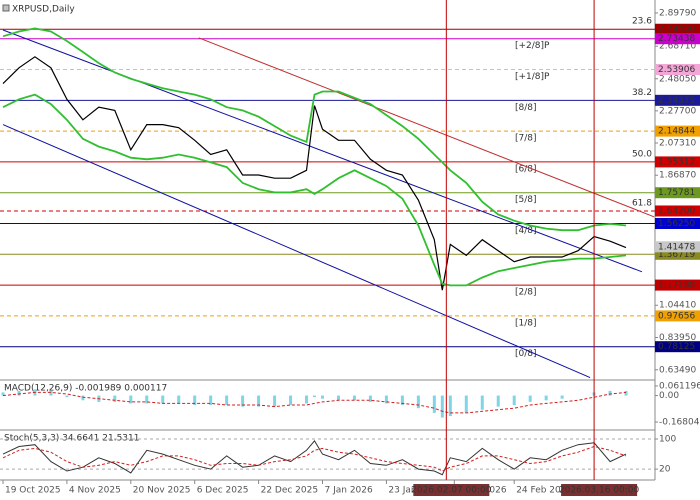 The image size is (700, 500). I want to click on y-tick-label: 2.48050, so click(677, 79).